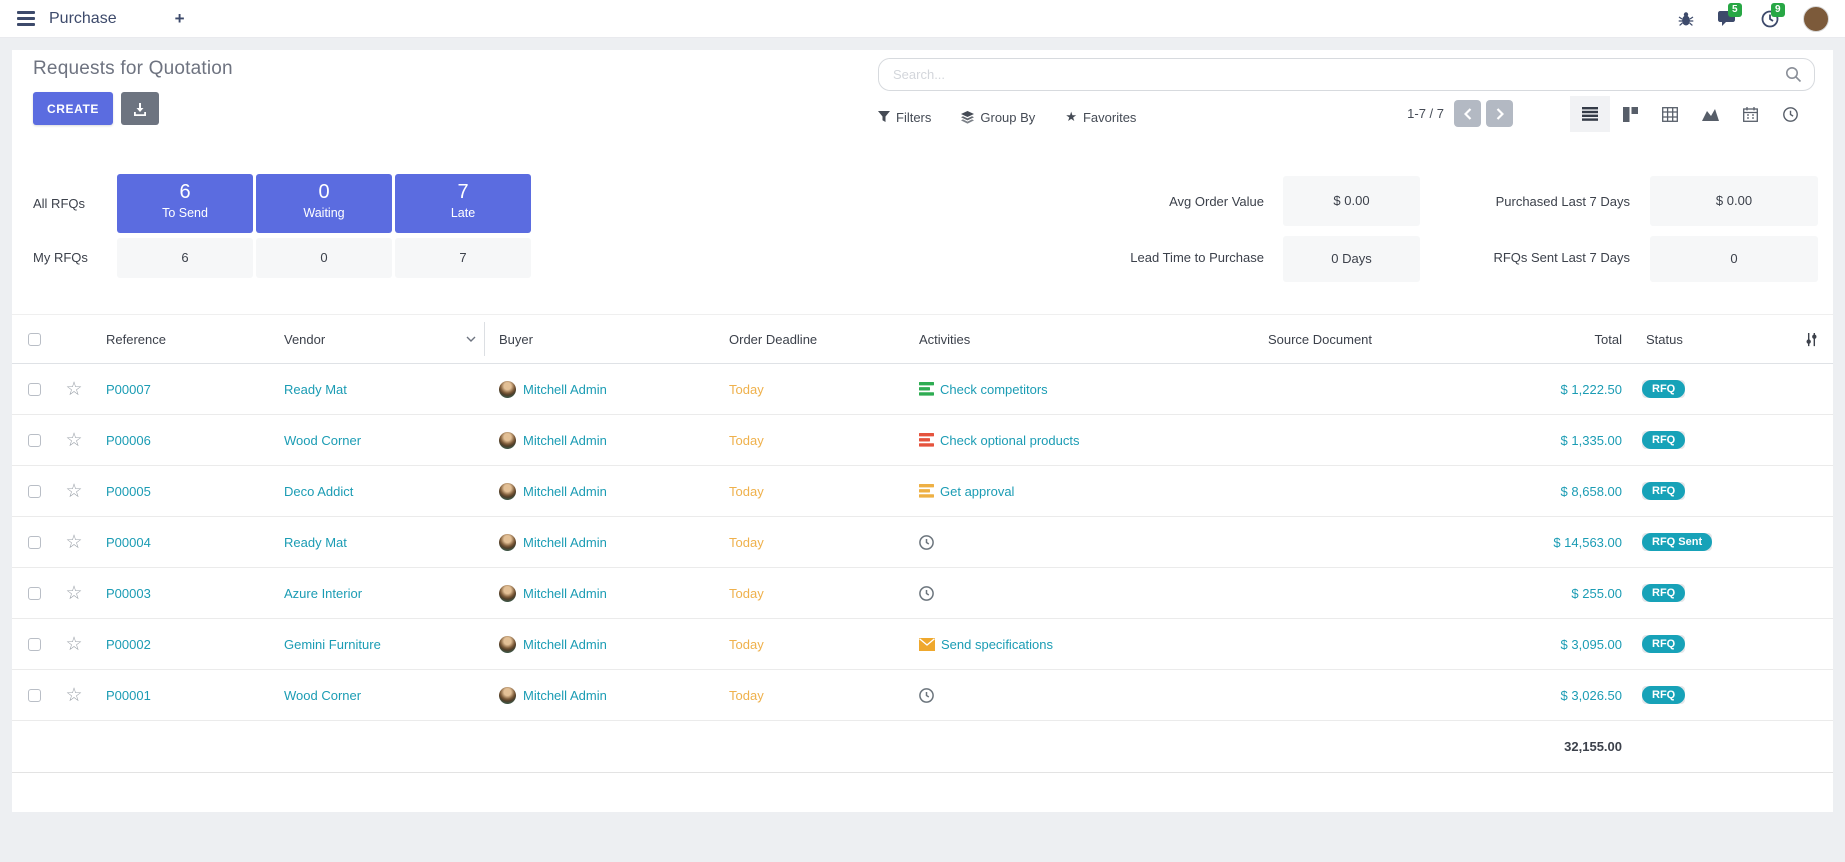 Image resolution: width=1845 pixels, height=862 pixels. What do you see at coordinates (1670, 114) in the screenshot?
I see `pivot-view-button` at bounding box center [1670, 114].